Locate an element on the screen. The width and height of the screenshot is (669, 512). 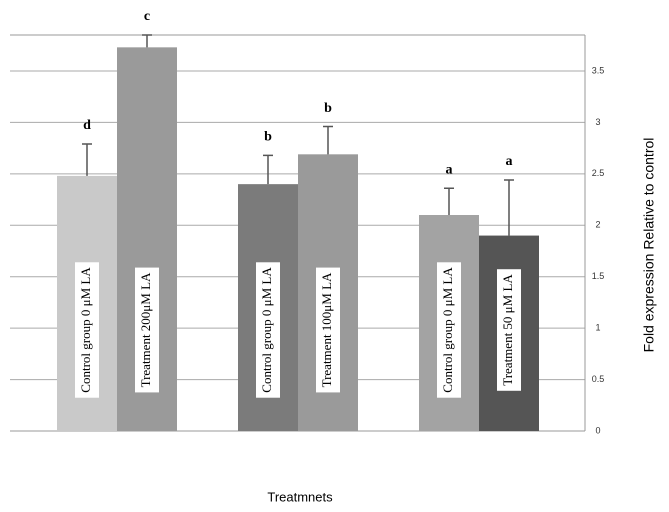
y-tick-label: 1.5 is located at coordinates (598, 276).